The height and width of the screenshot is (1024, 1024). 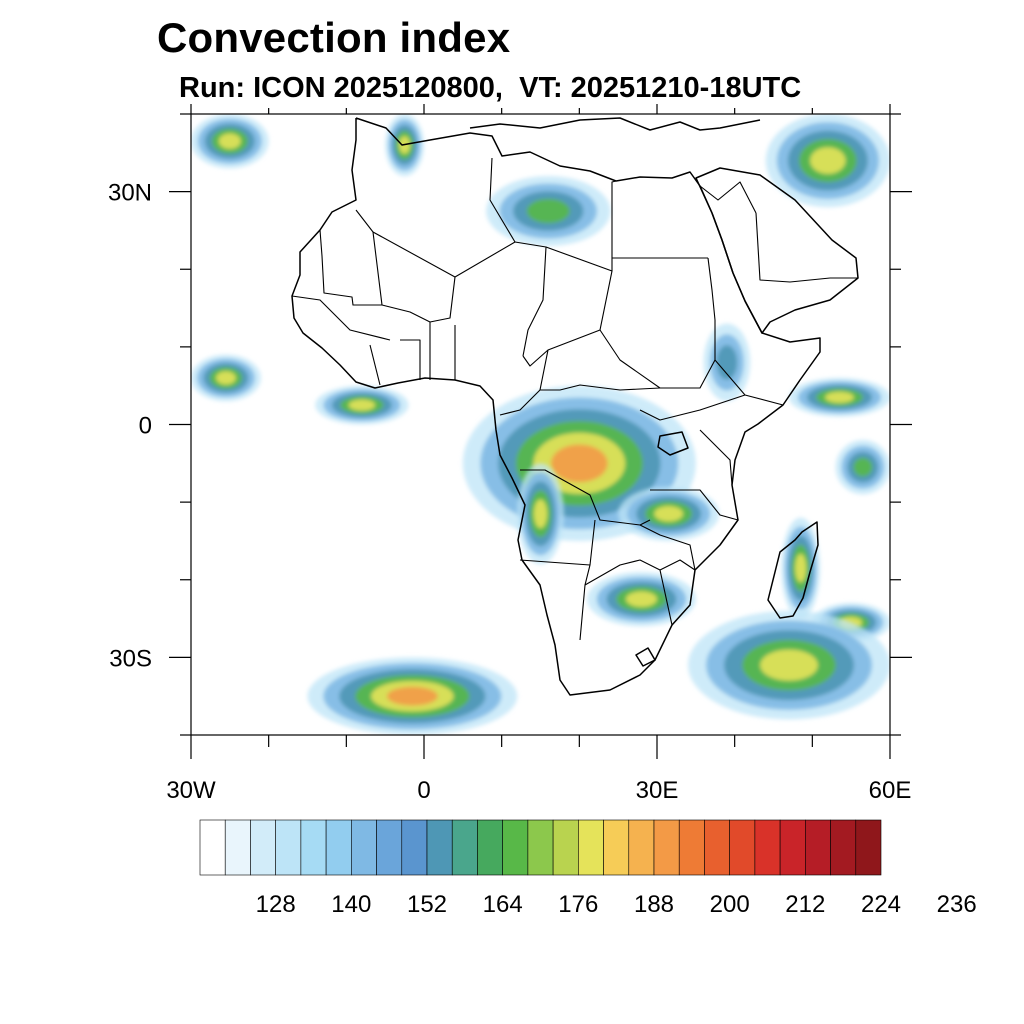 I want to click on arabia-coastline, so click(x=777, y=250).